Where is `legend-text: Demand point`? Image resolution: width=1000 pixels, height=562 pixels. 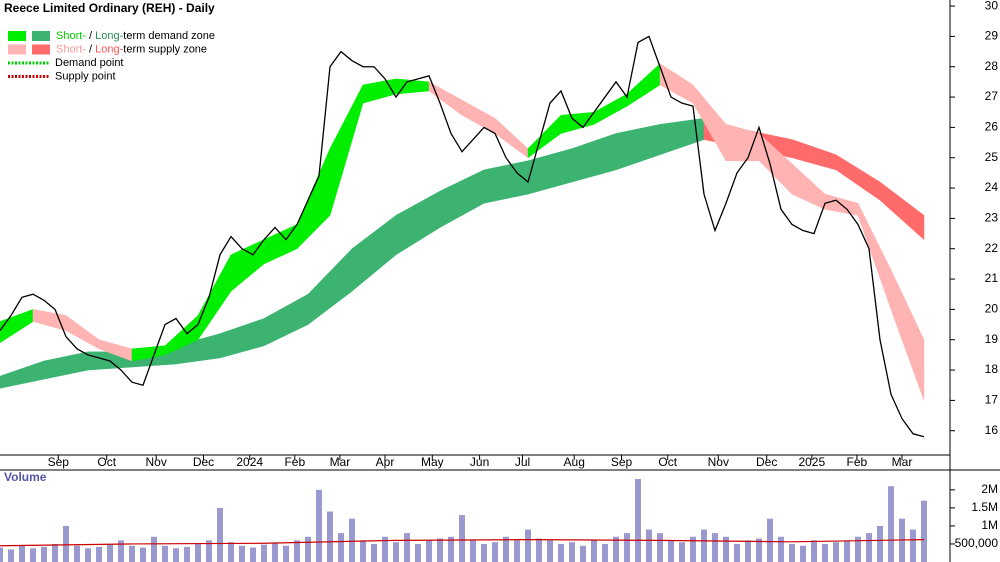
legend-text: Demand point is located at coordinates (89, 63).